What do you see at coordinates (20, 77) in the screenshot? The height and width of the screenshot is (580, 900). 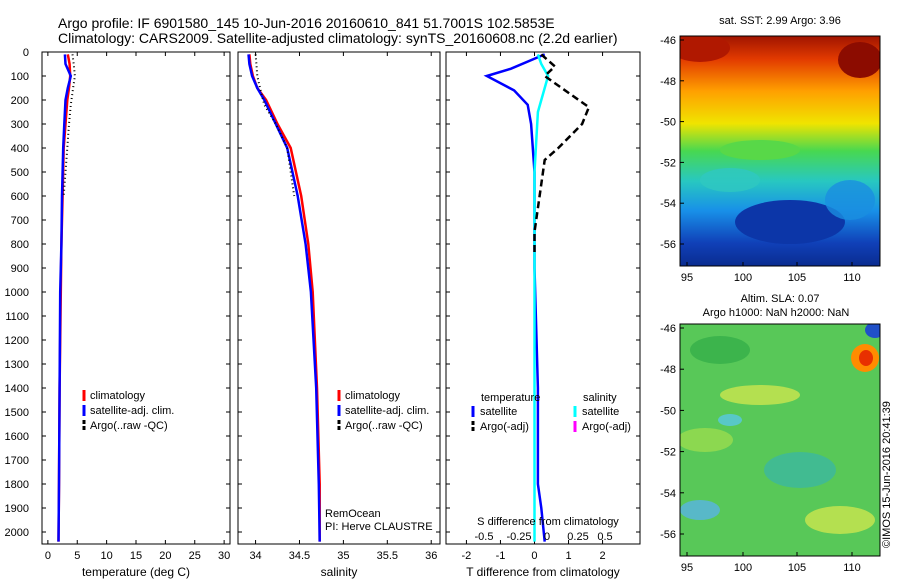 I see `y-tick-label: 100` at bounding box center [20, 77].